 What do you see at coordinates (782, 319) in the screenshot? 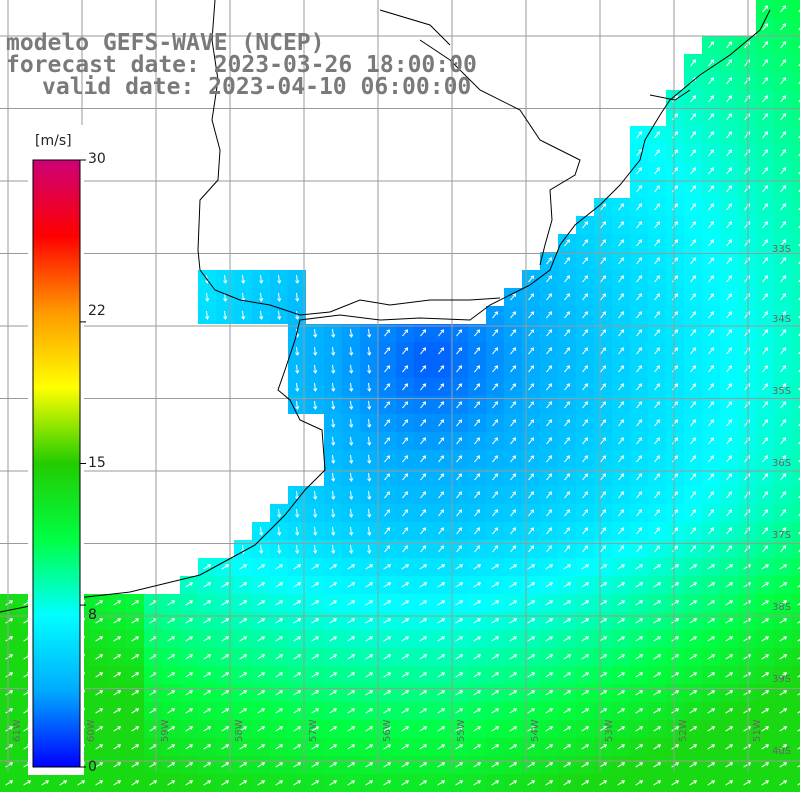
I see `lat-label: 34S` at bounding box center [782, 319].